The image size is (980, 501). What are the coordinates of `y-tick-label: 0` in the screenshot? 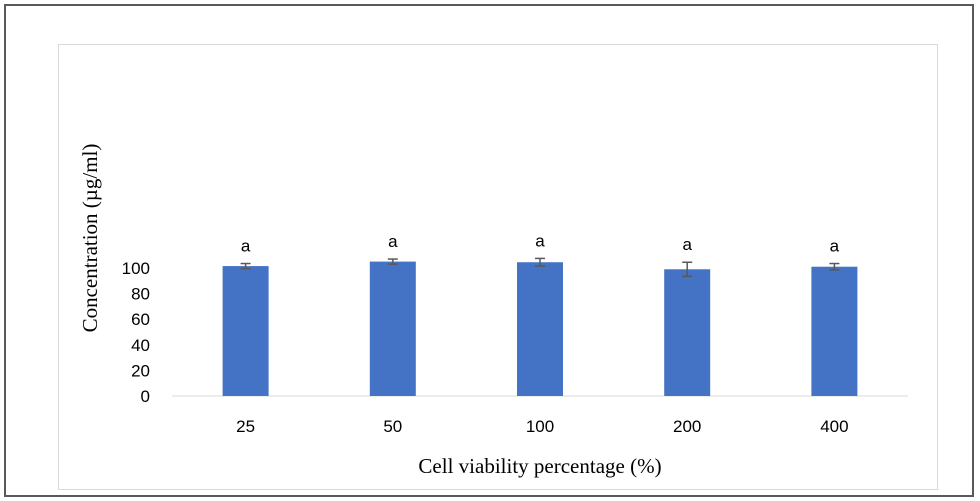 It's located at (145, 396).